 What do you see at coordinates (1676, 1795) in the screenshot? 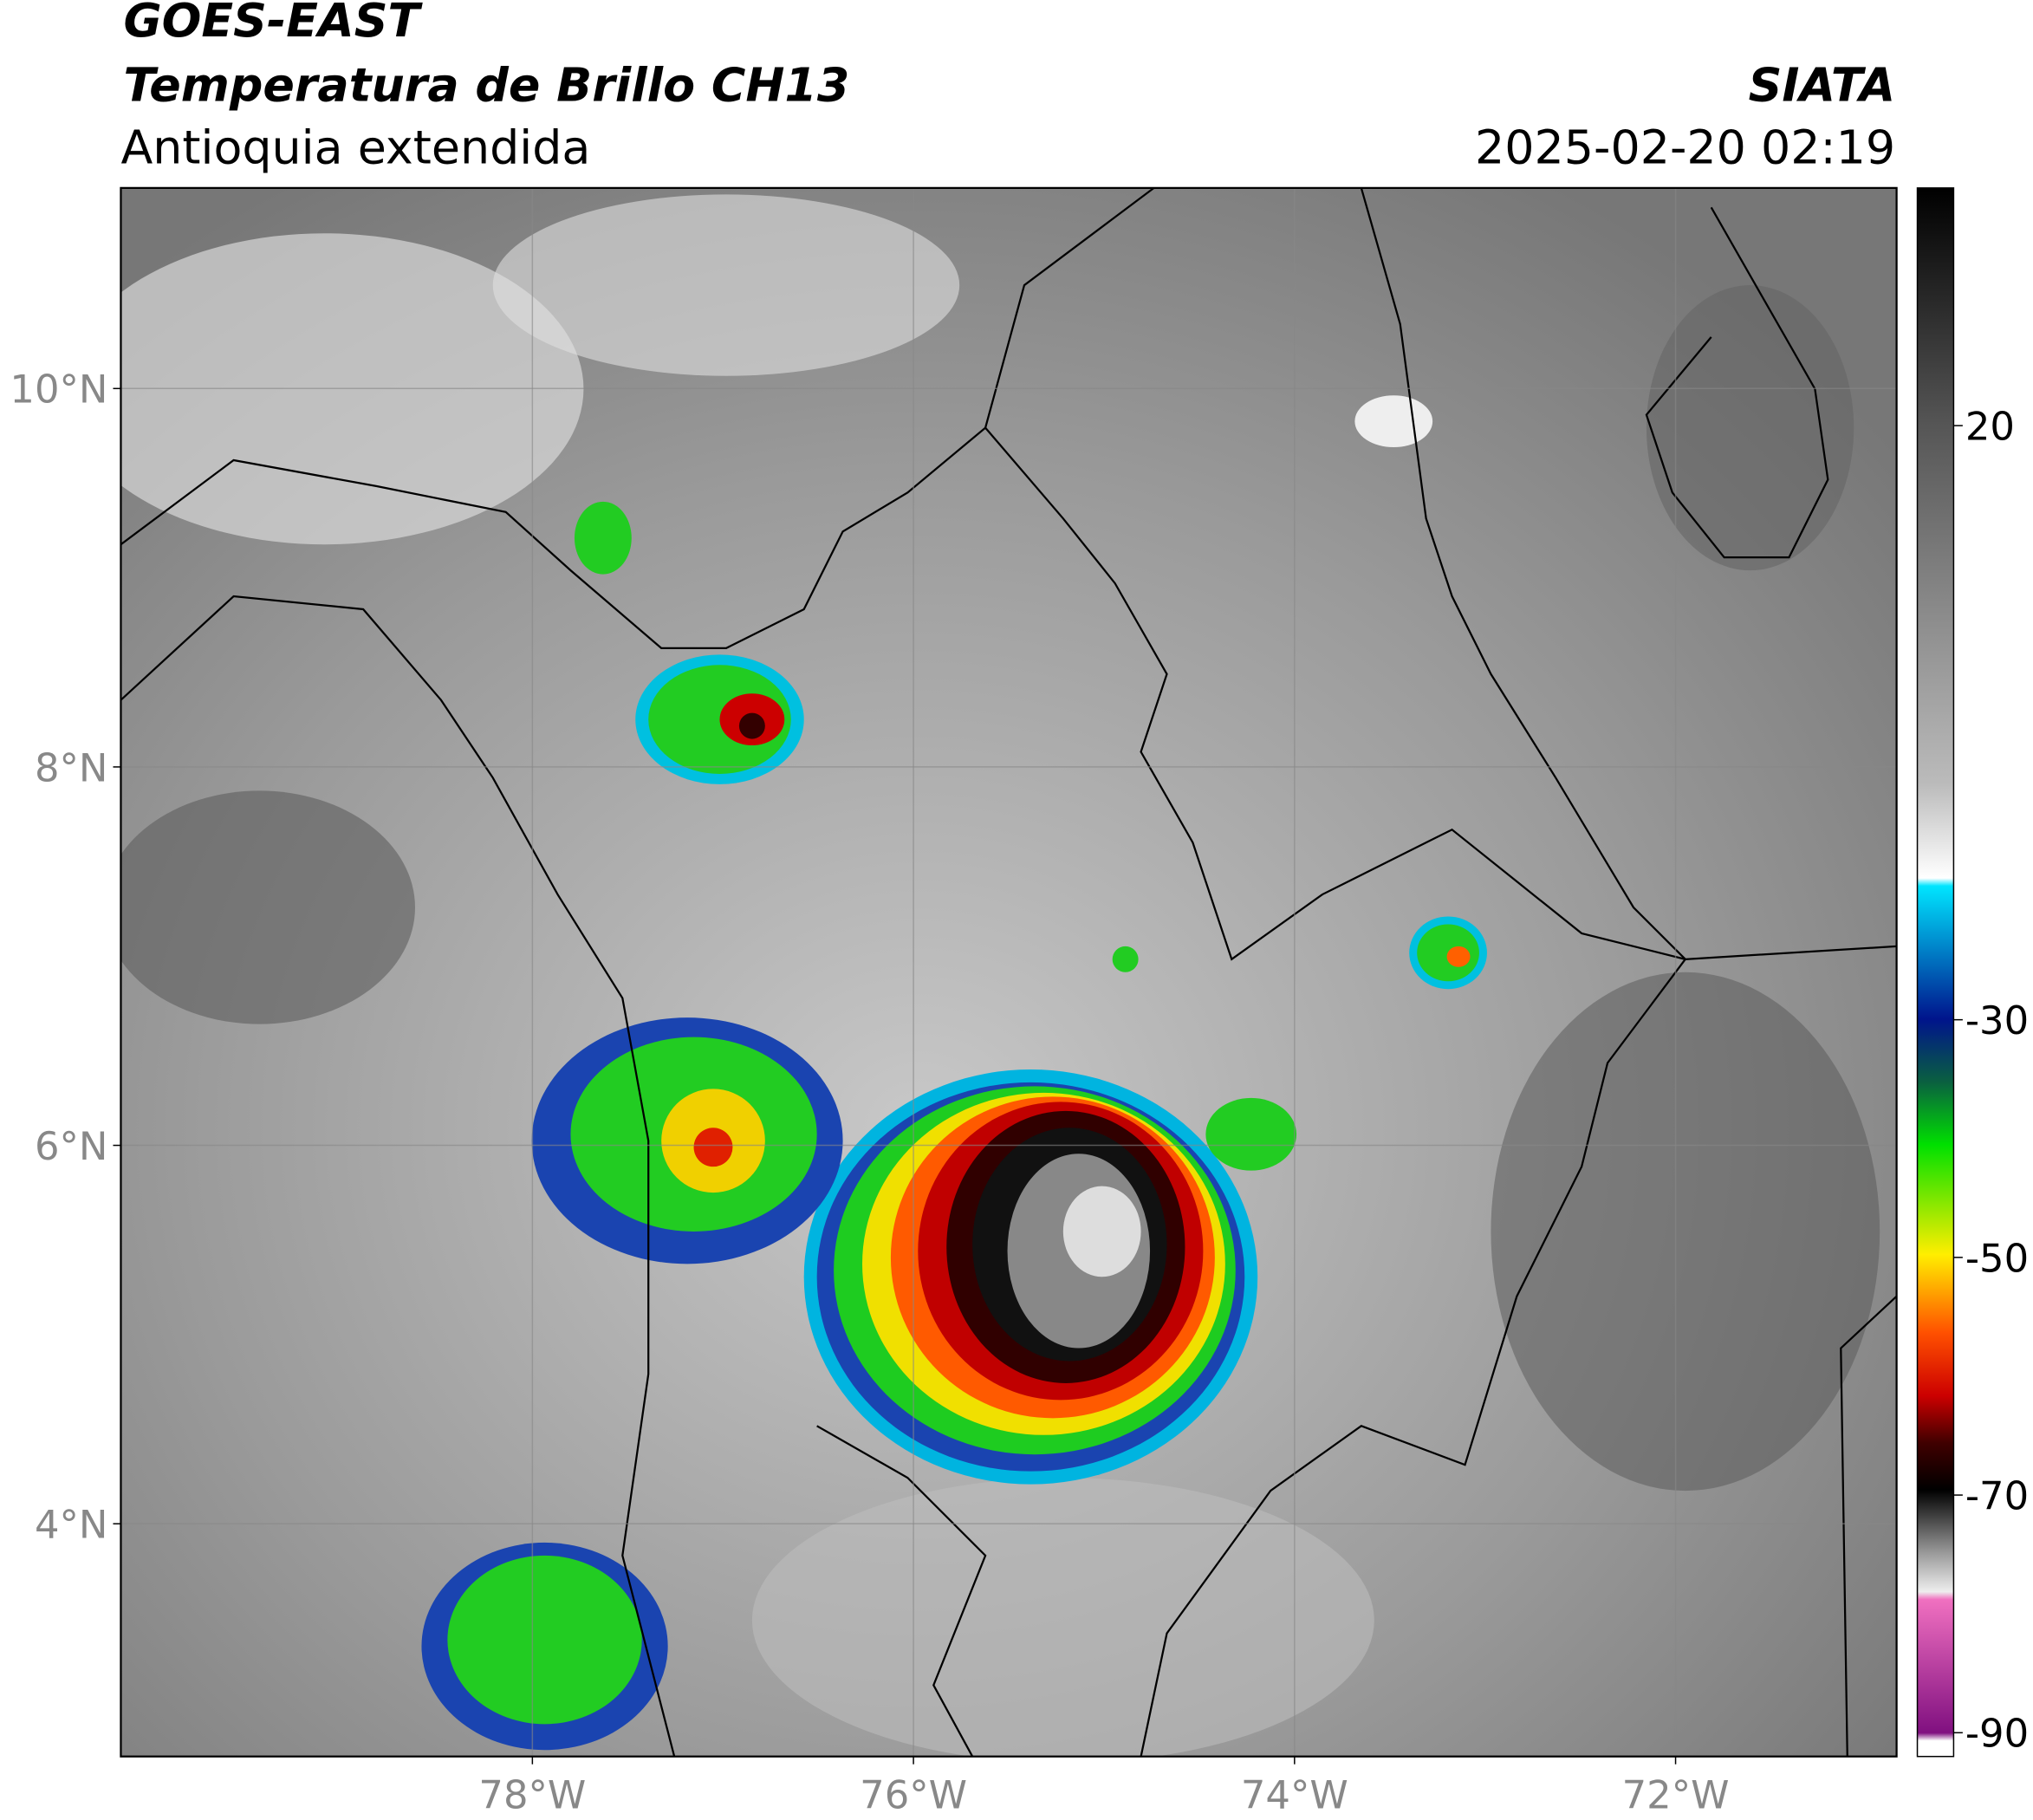
I see `x-tick-label: 72°W` at bounding box center [1676, 1795].